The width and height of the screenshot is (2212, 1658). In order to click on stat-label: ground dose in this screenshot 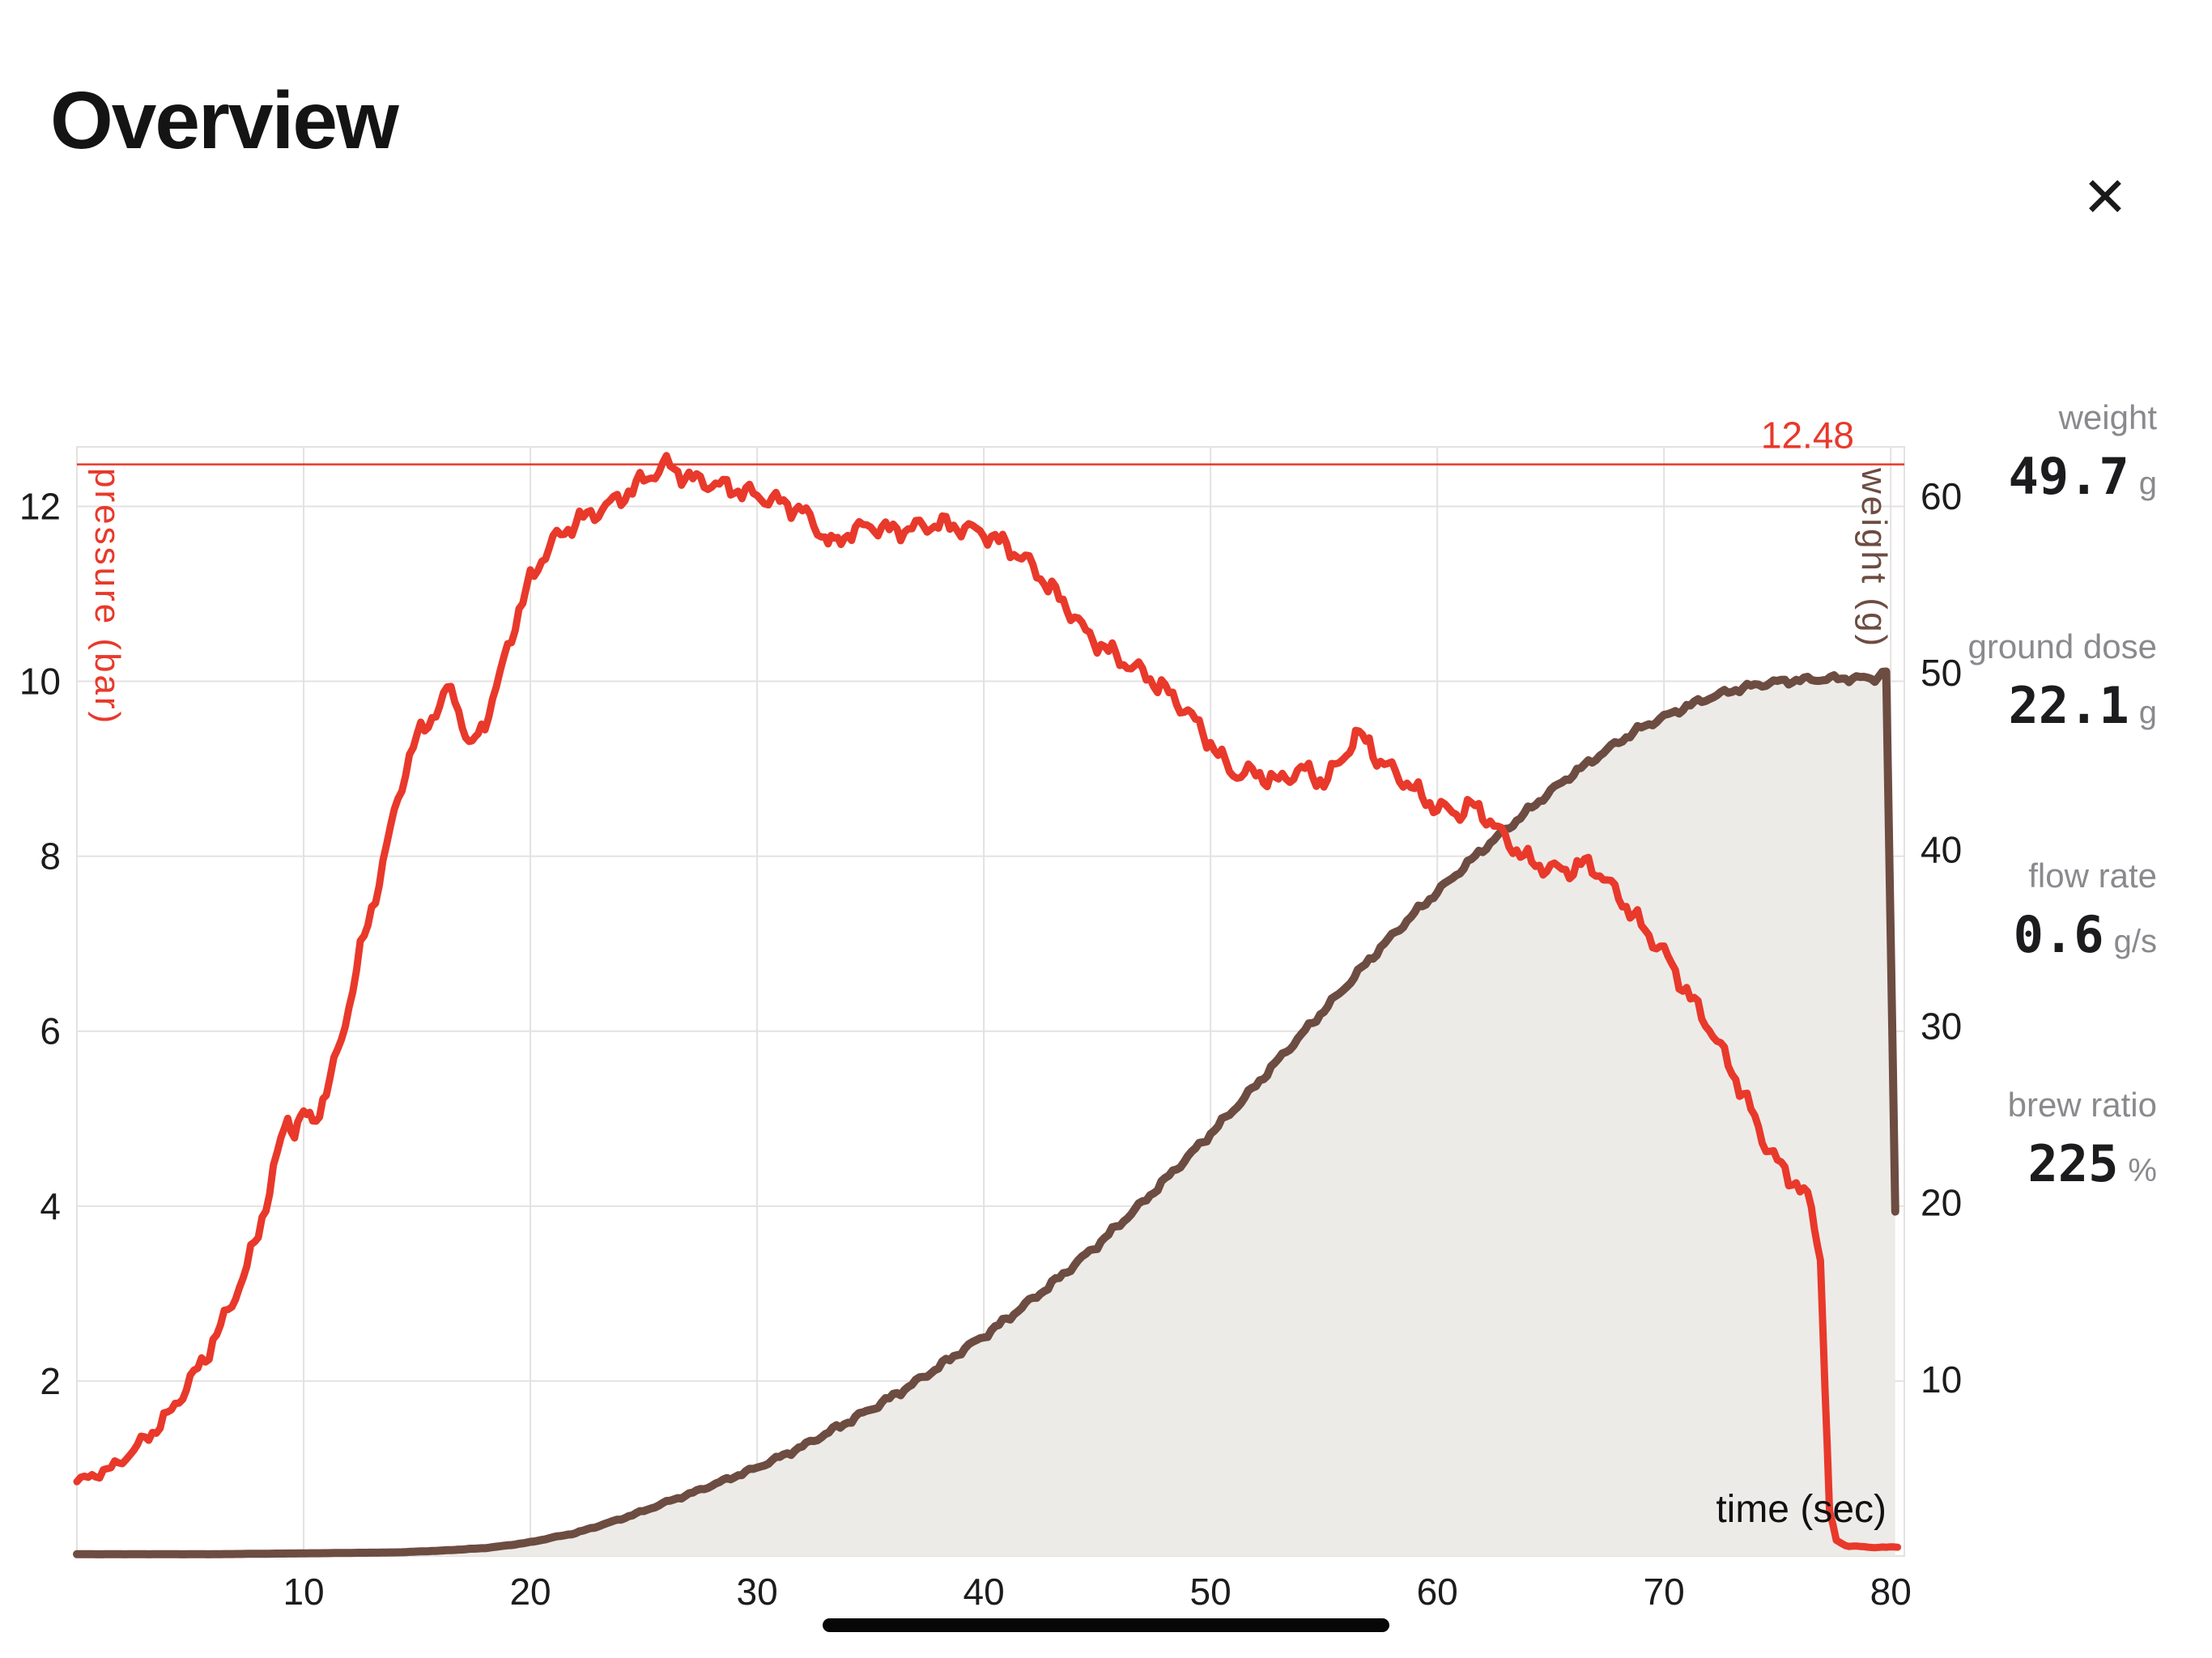, I will do `click(2062, 646)`.